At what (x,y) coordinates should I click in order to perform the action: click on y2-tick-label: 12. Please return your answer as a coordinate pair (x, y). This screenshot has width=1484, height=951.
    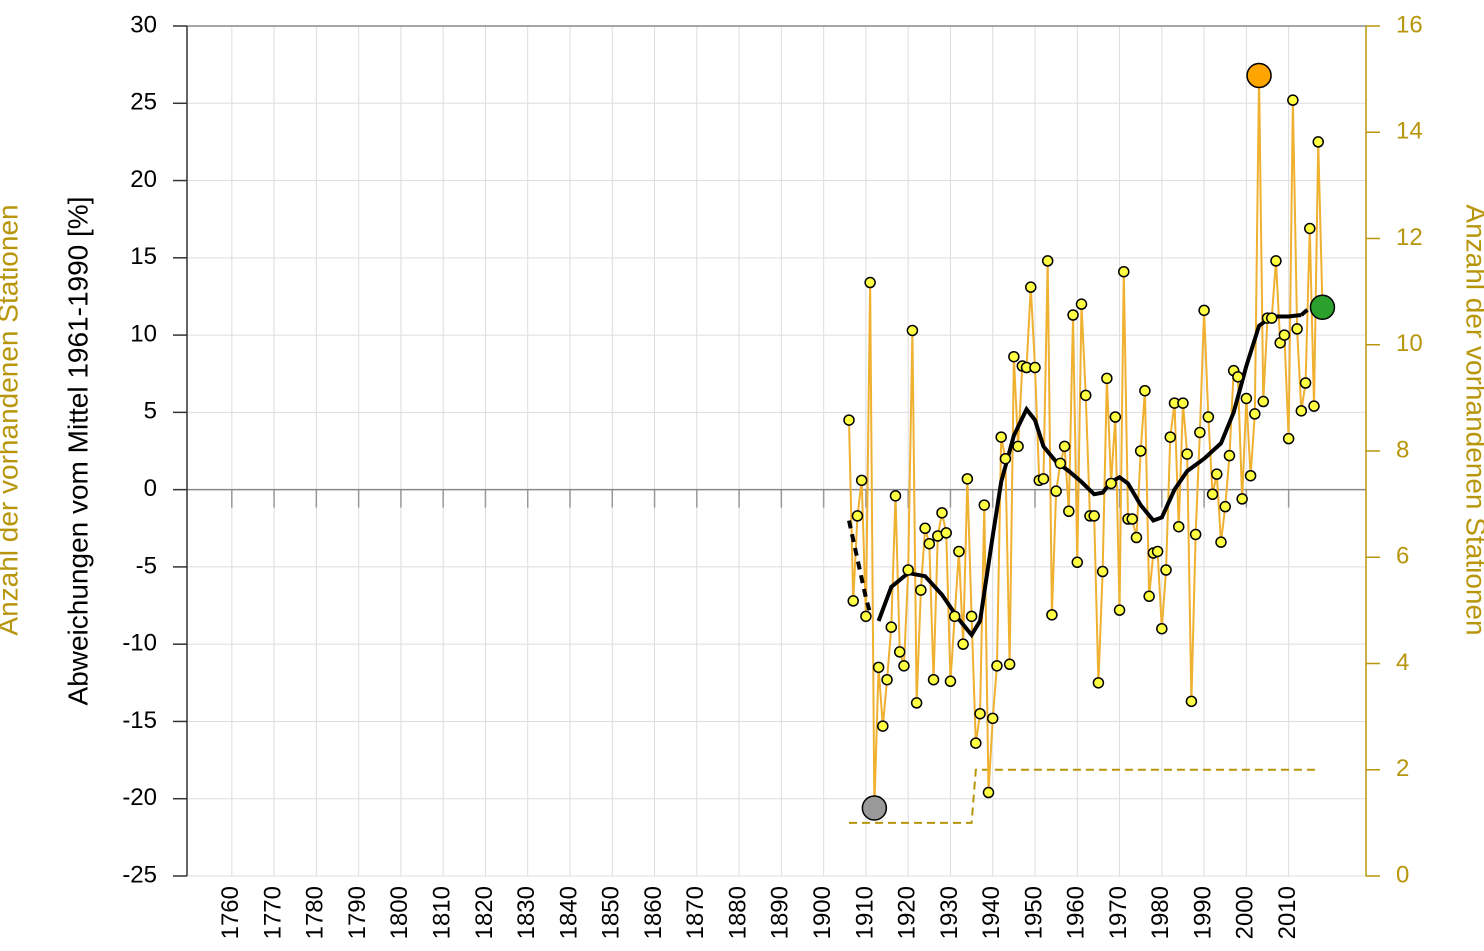
    Looking at the image, I should click on (1409, 237).